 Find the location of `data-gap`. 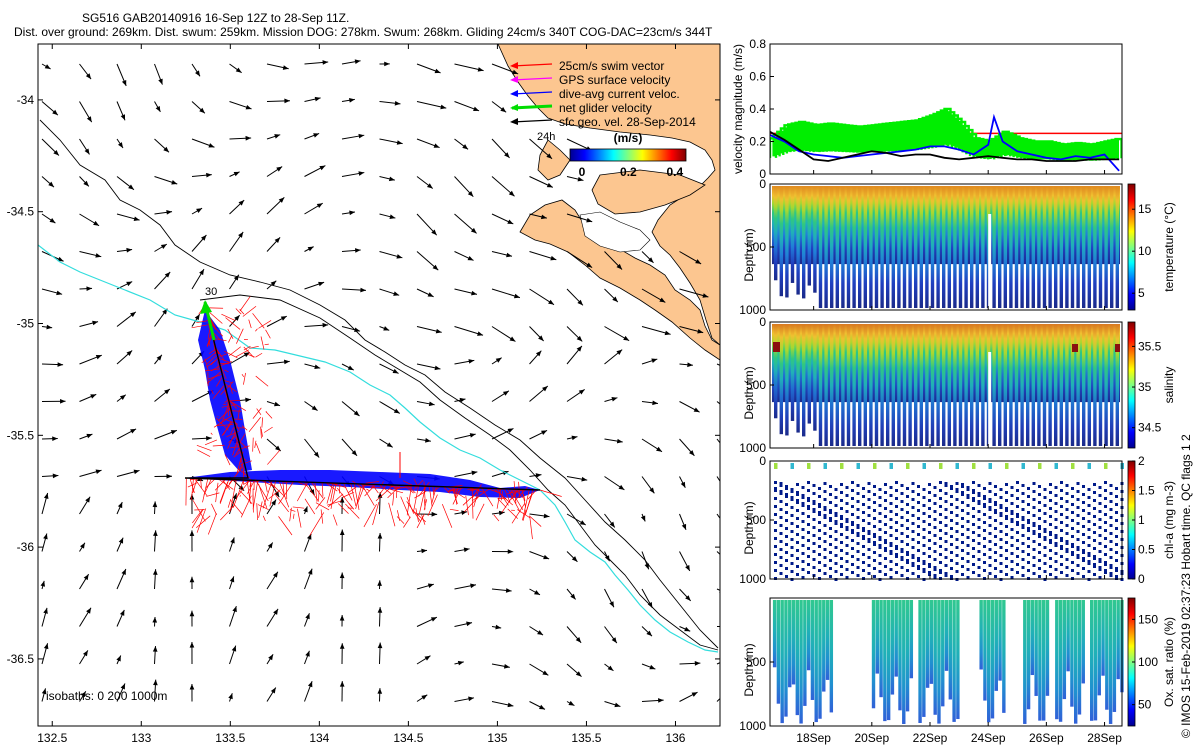

data-gap is located at coordinates (989, 261).